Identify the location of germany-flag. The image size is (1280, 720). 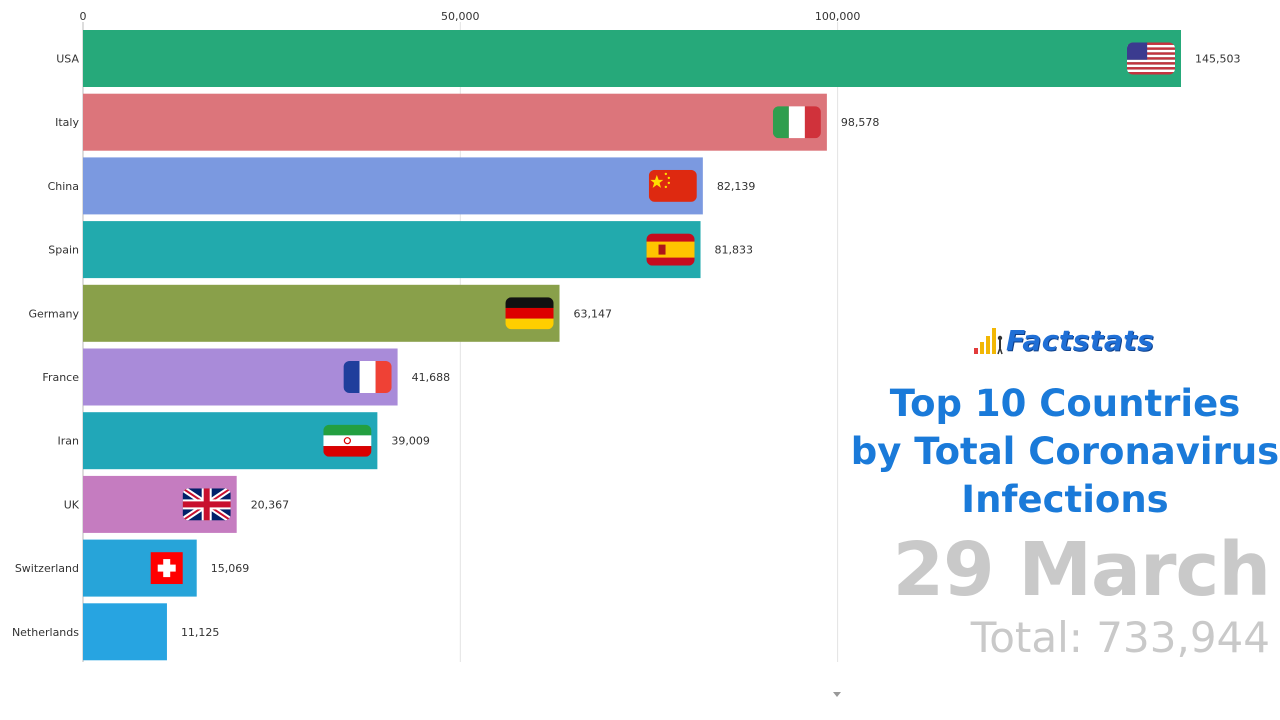
(529, 313).